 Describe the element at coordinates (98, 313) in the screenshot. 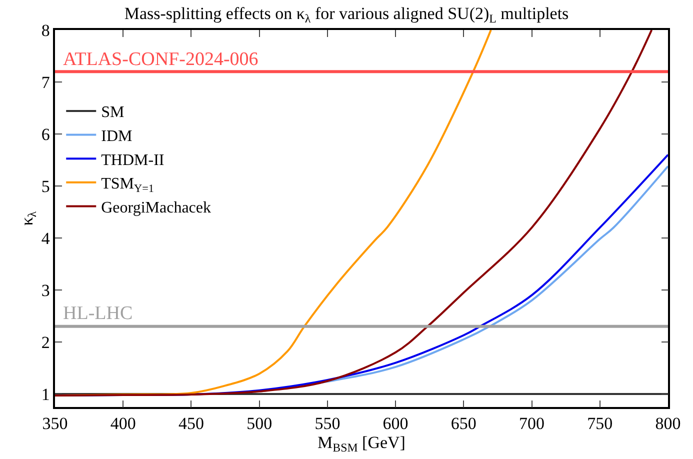

I see `ref-line-label: HL-LHC` at that location.